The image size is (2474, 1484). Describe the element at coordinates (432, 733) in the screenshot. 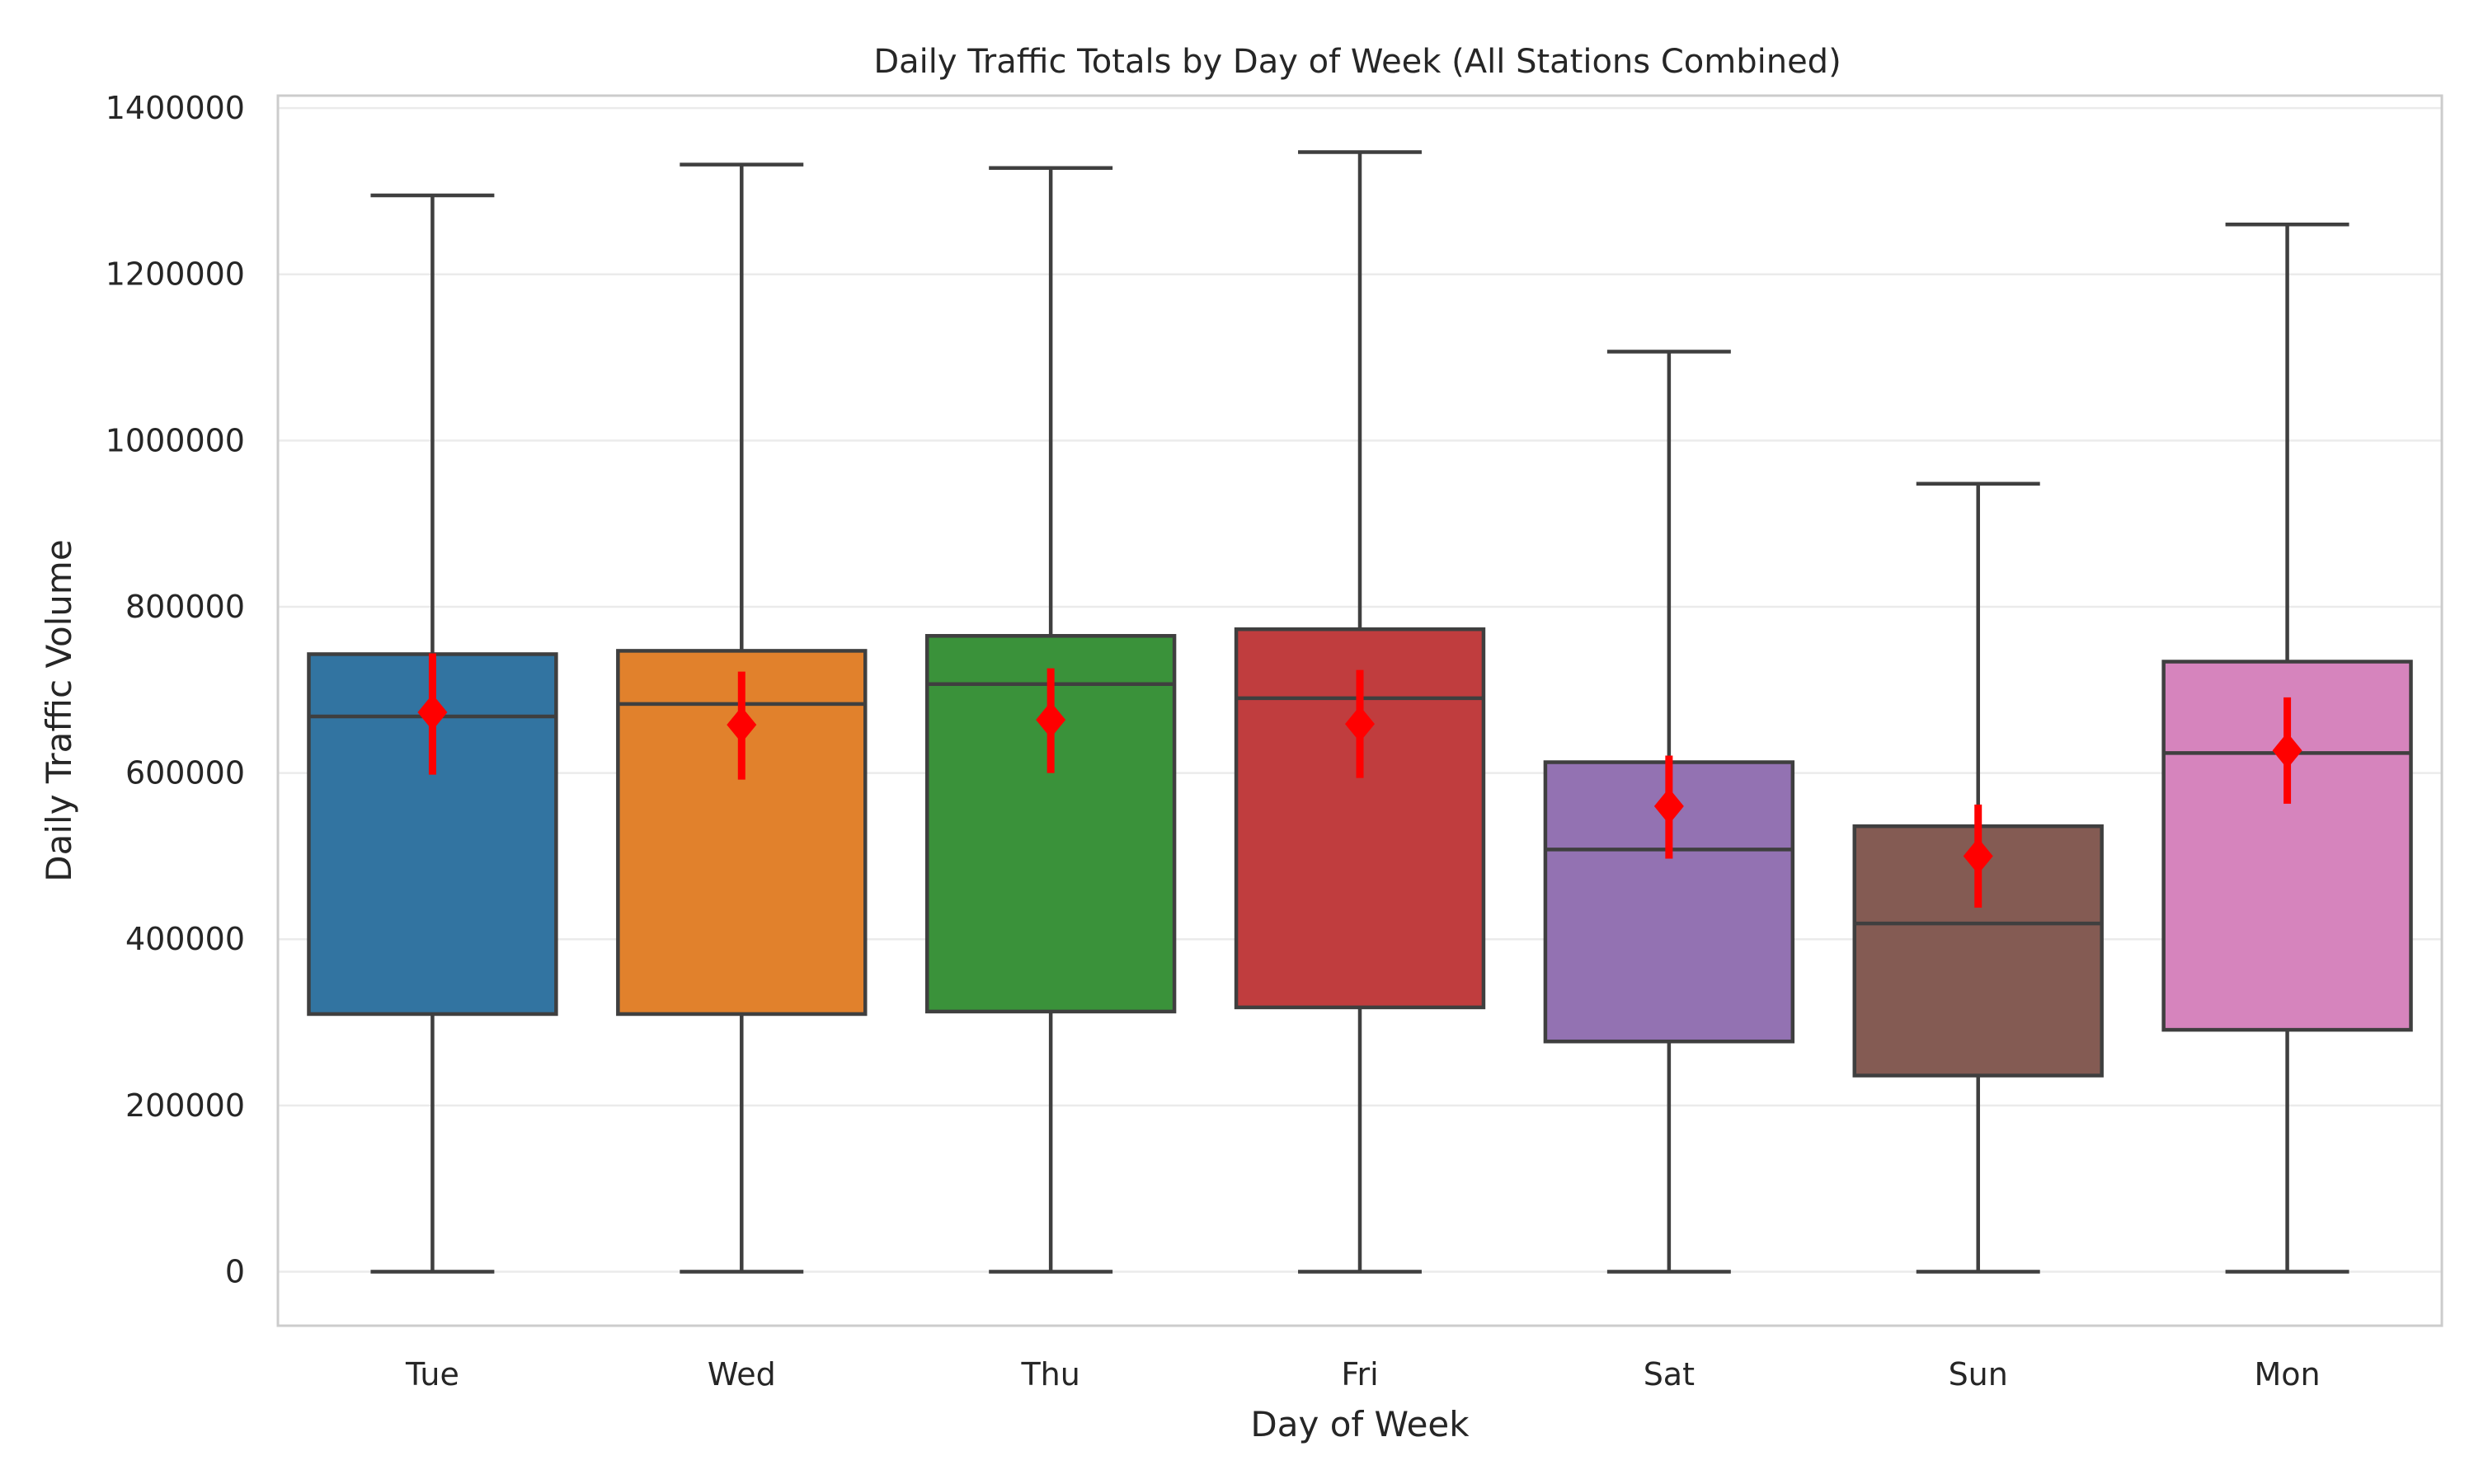

I see `box-tue` at that location.